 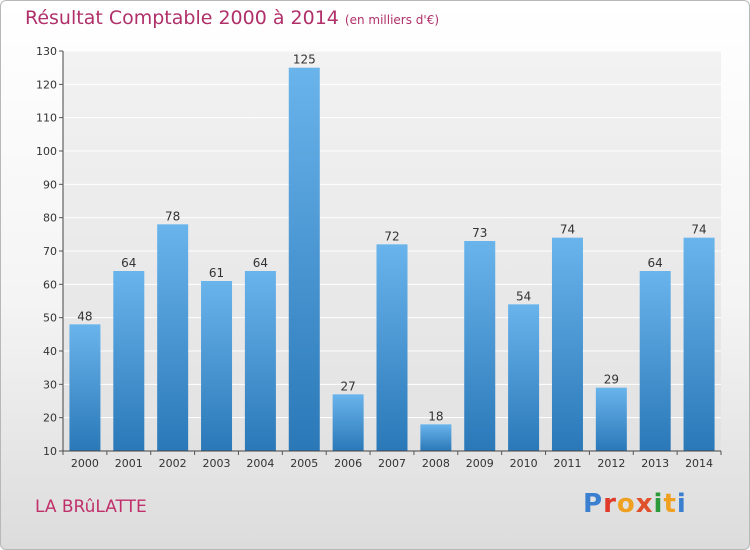 I want to click on y-tick-label: 80, so click(x=50, y=218).